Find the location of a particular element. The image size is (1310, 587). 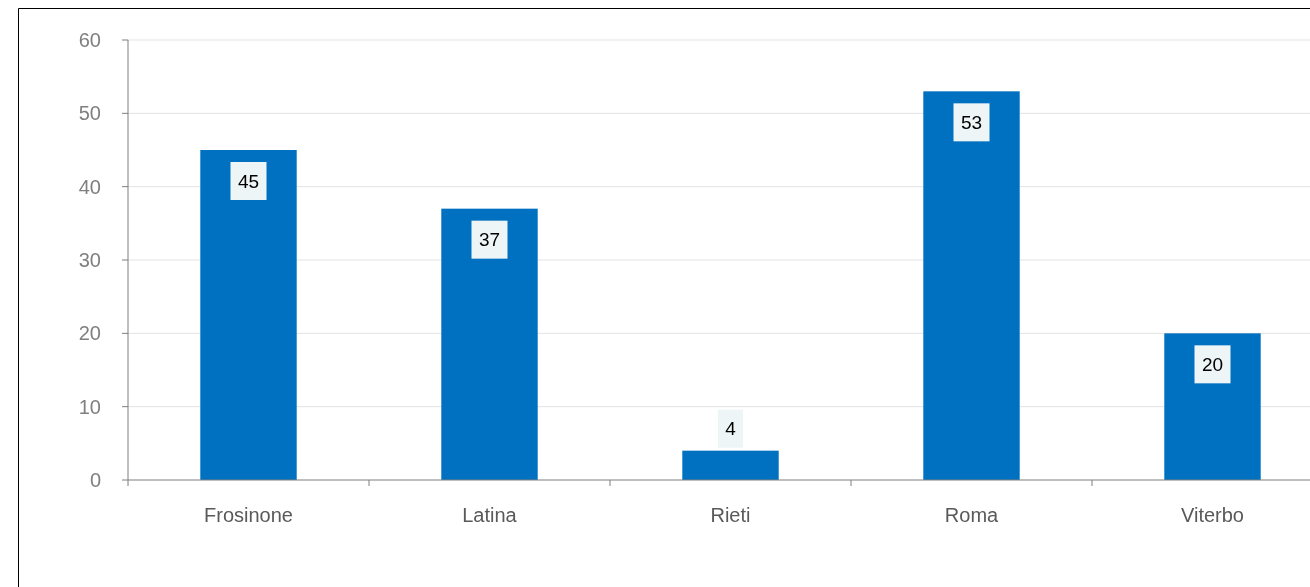

data-label: 4 is located at coordinates (731, 429).